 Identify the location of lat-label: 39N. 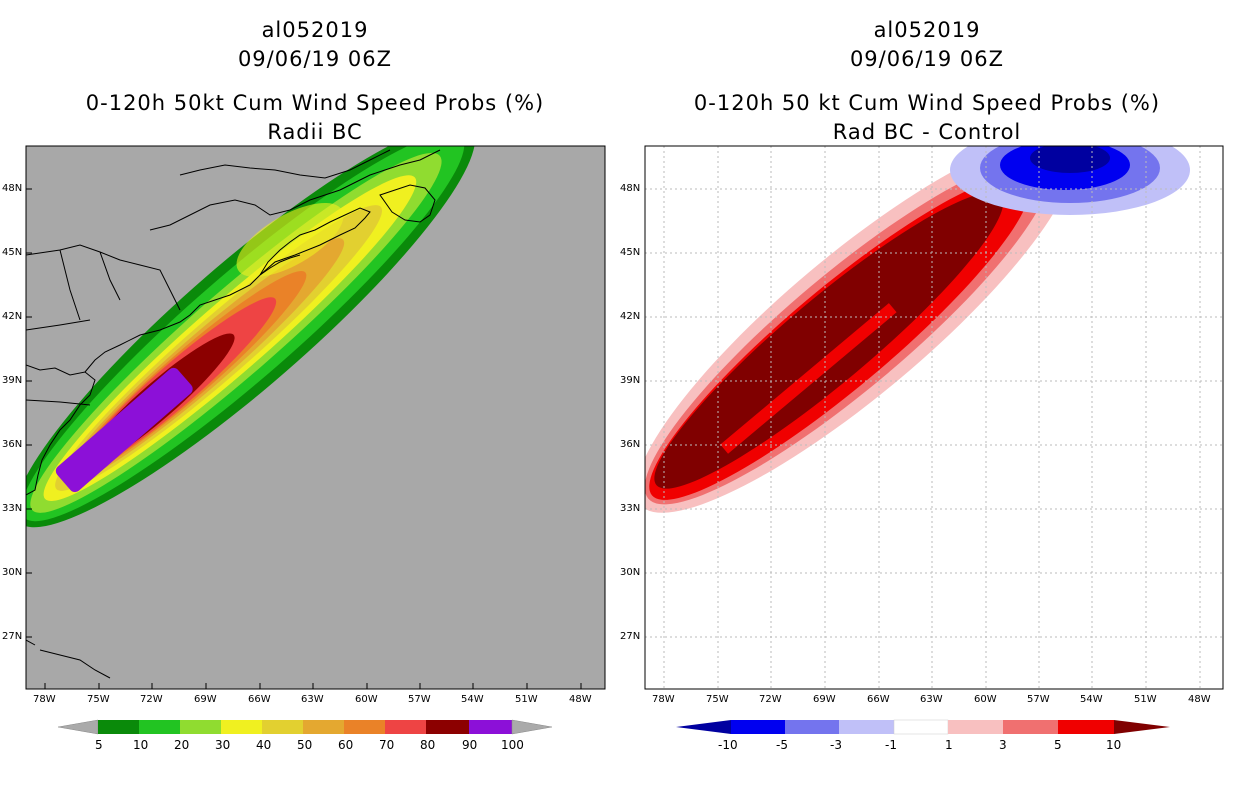
(630, 380).